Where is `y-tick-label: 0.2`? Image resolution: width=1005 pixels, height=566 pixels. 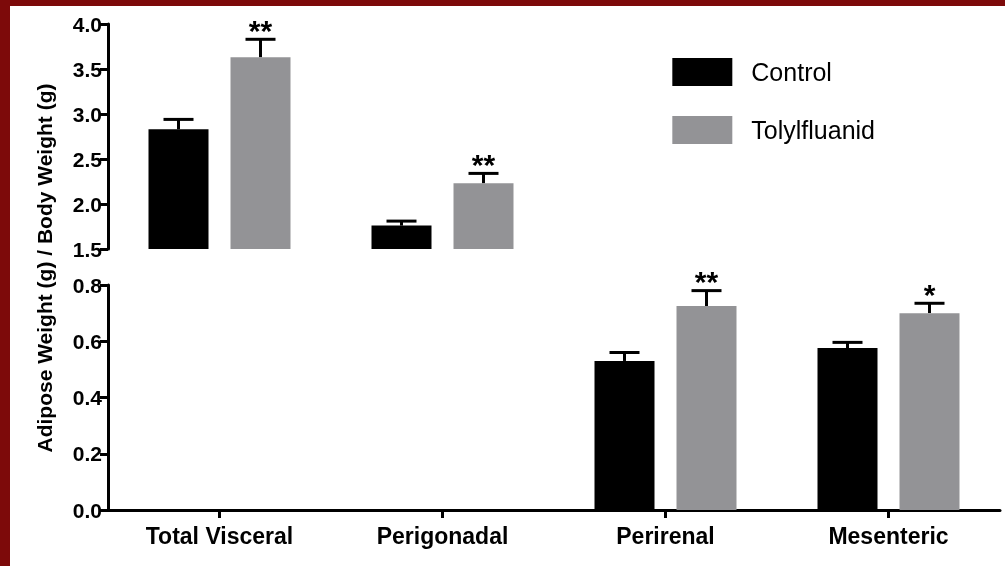
y-tick-label: 0.2 is located at coordinates (87, 454).